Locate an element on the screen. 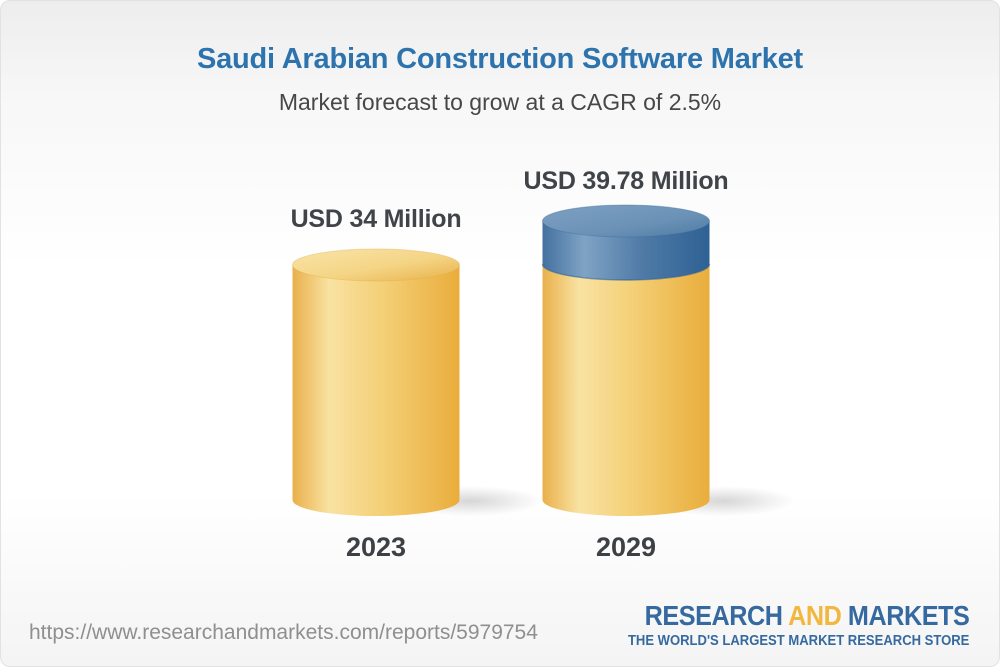 Image resolution: width=1000 pixels, height=667 pixels. cylinder-2029-cap-band is located at coordinates (626, 250).